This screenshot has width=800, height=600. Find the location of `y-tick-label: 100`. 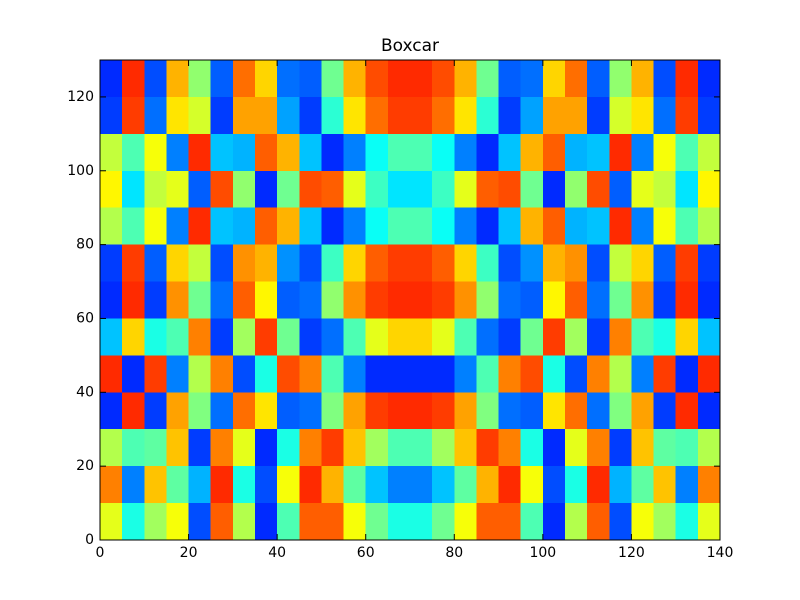

y-tick-label: 100 is located at coordinates (80, 171).